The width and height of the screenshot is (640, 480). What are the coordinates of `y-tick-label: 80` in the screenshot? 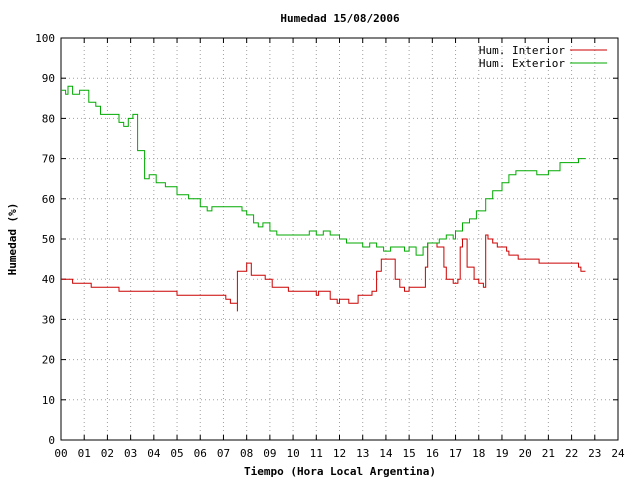 It's located at (48, 118).